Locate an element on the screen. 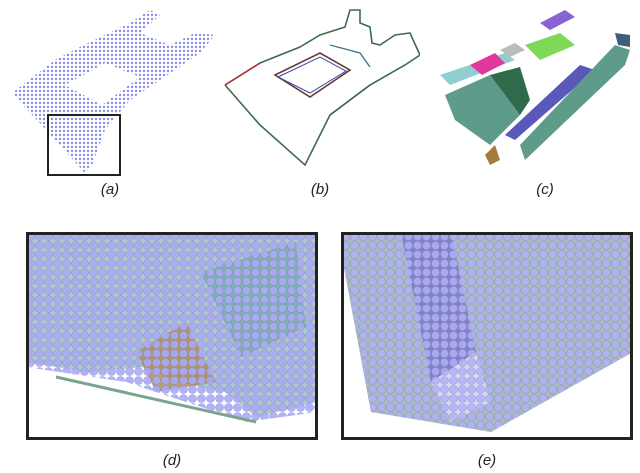 Image resolution: width=640 pixels, height=473 pixels. panel-a: (a) is located at coordinates (117, 101).